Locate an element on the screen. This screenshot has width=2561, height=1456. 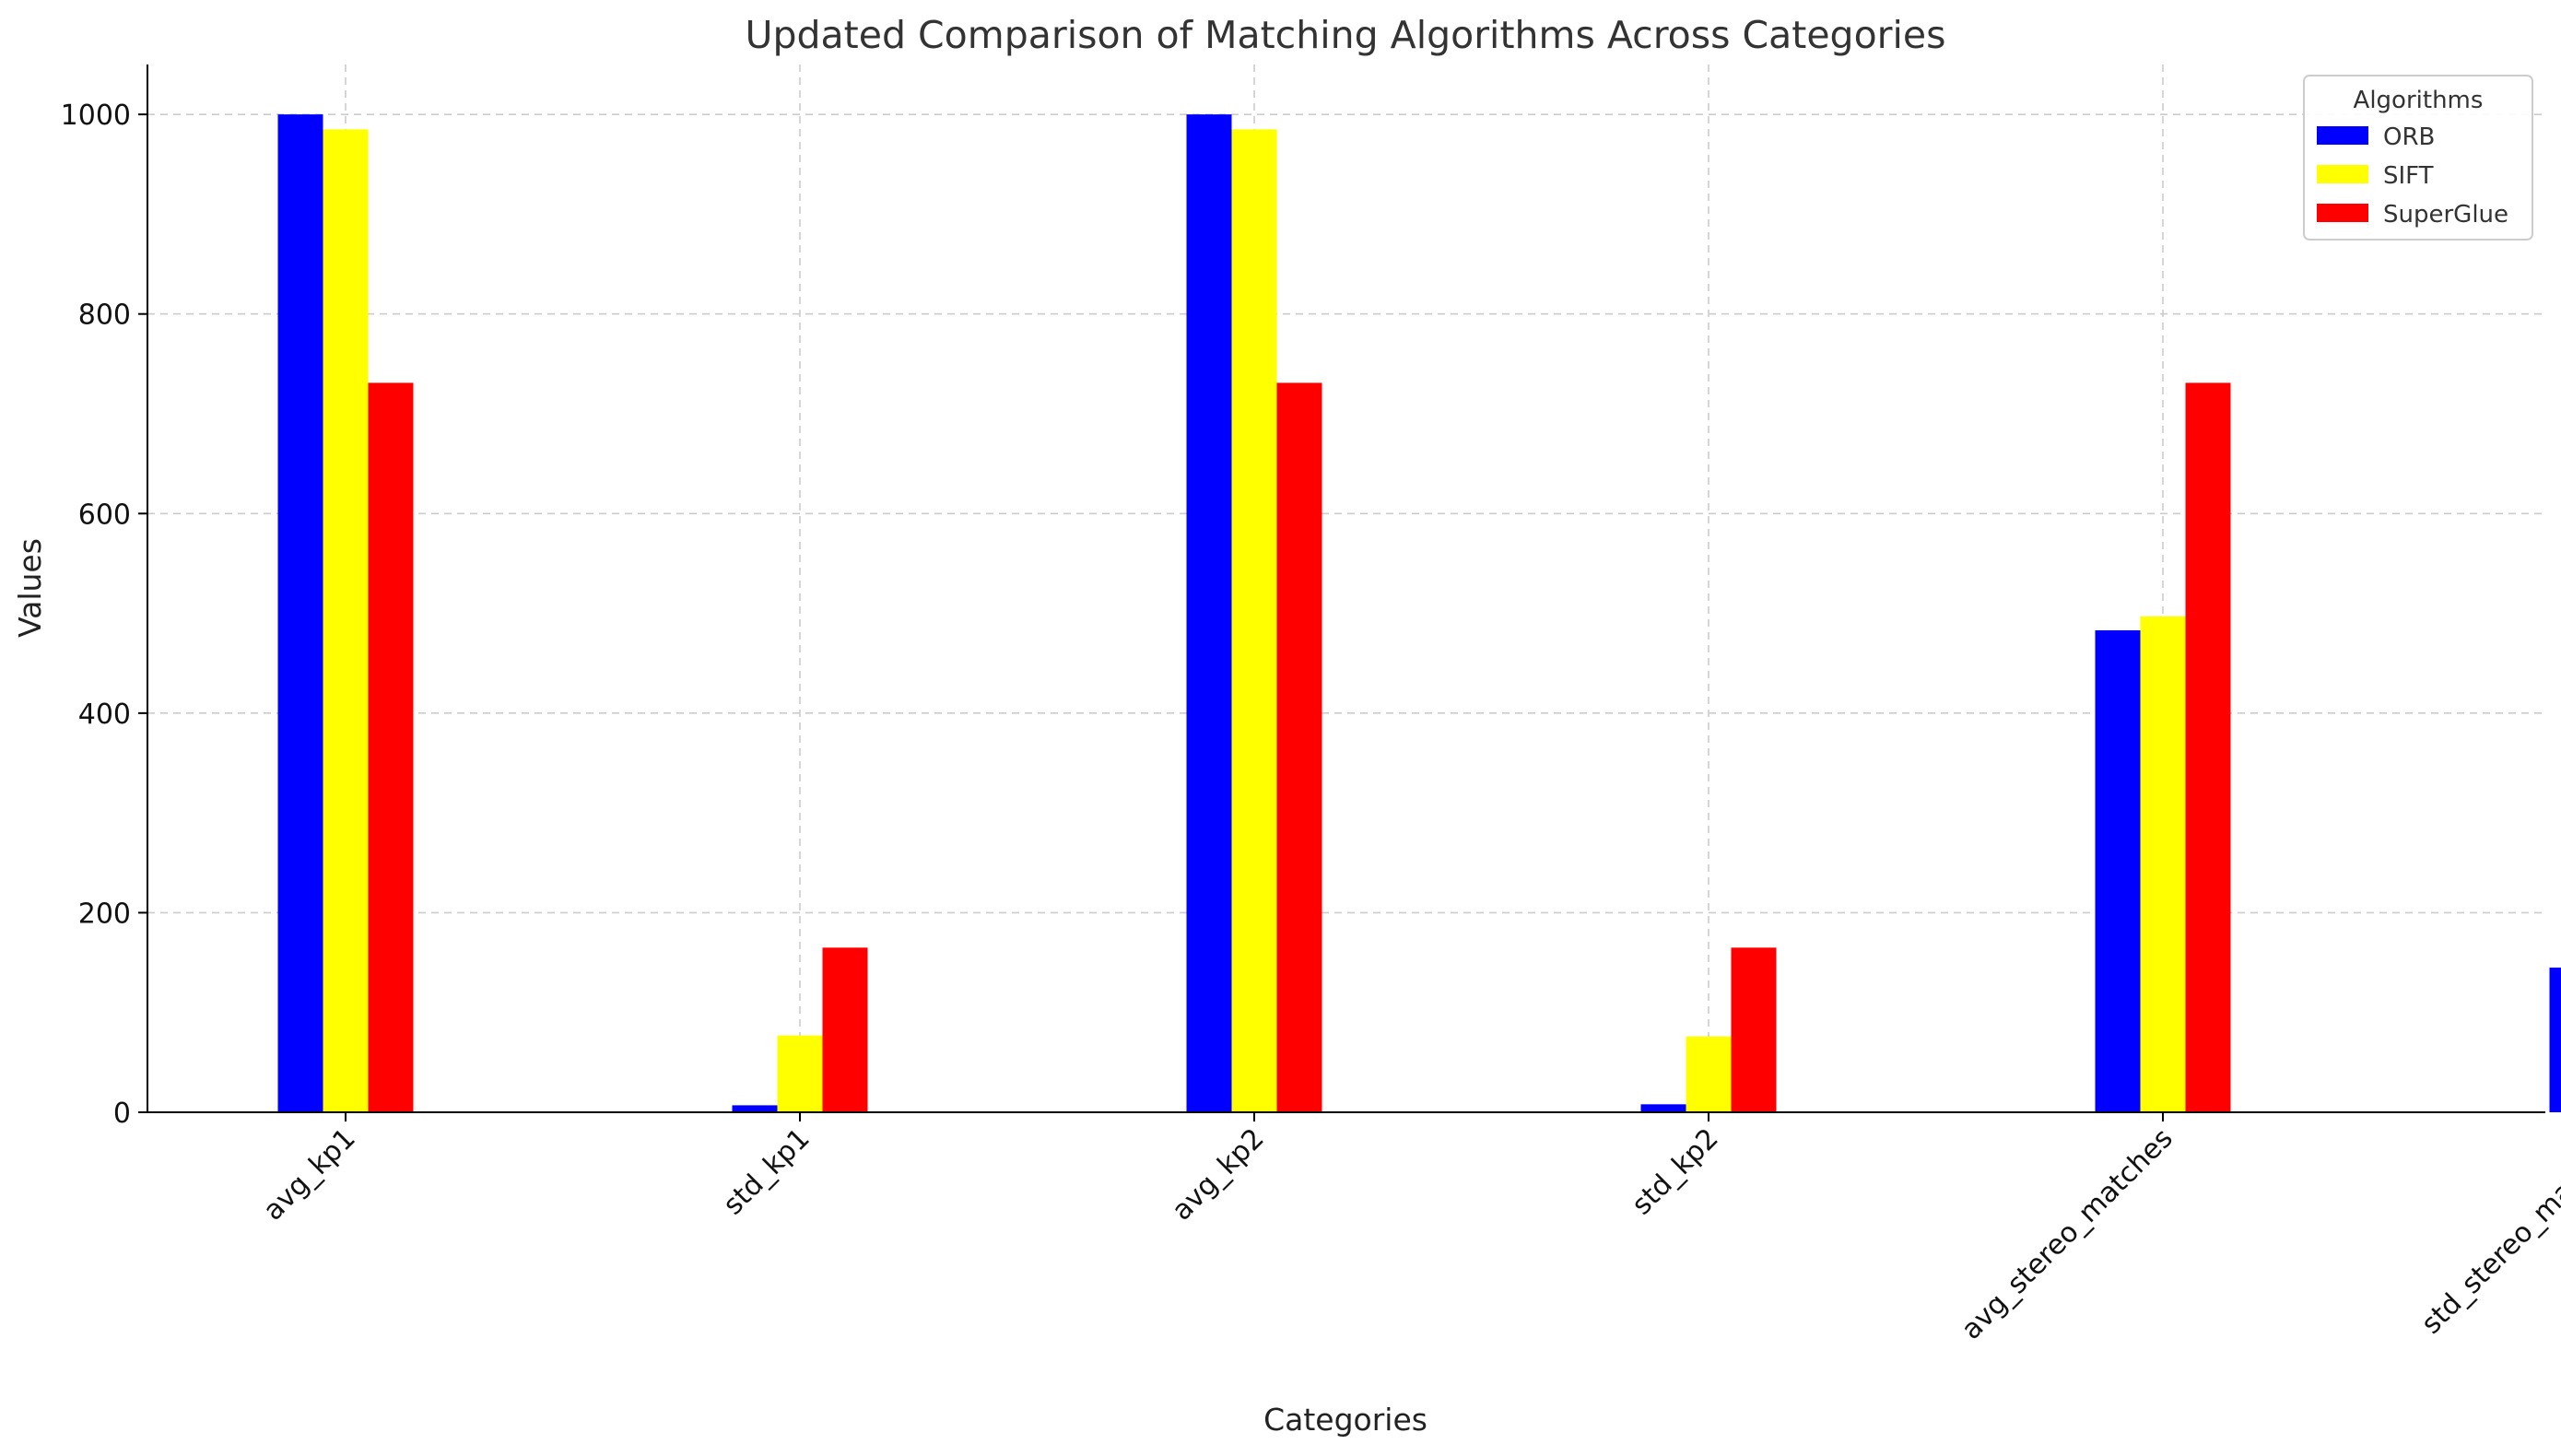
legend-swatch-orb is located at coordinates (2343, 135).